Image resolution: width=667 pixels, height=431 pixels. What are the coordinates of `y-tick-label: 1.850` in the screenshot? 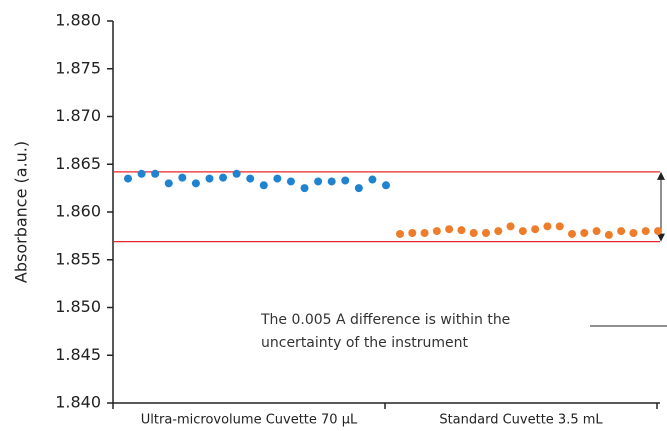 It's located at (78, 306).